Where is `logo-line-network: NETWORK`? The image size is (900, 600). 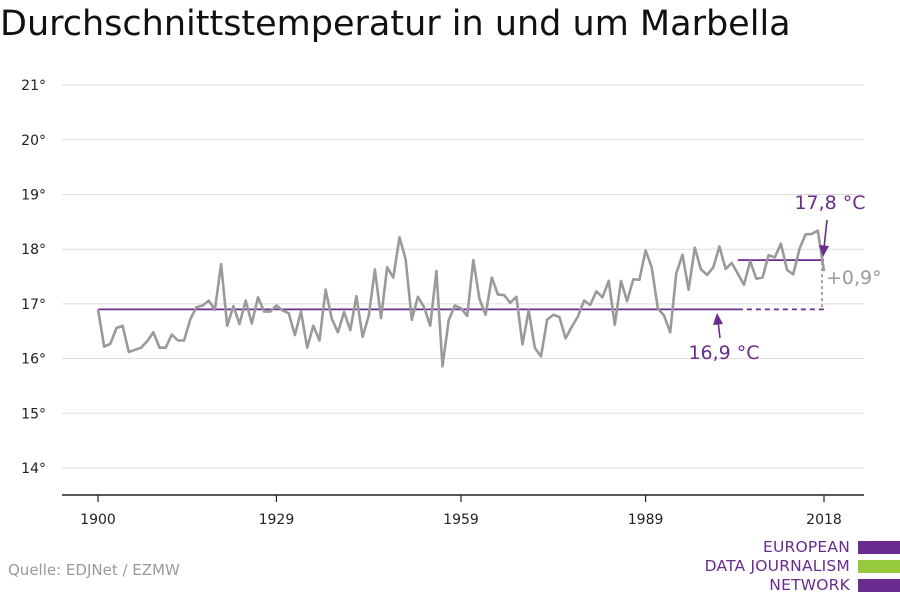
logo-line-network: NETWORK is located at coordinates (809, 585).